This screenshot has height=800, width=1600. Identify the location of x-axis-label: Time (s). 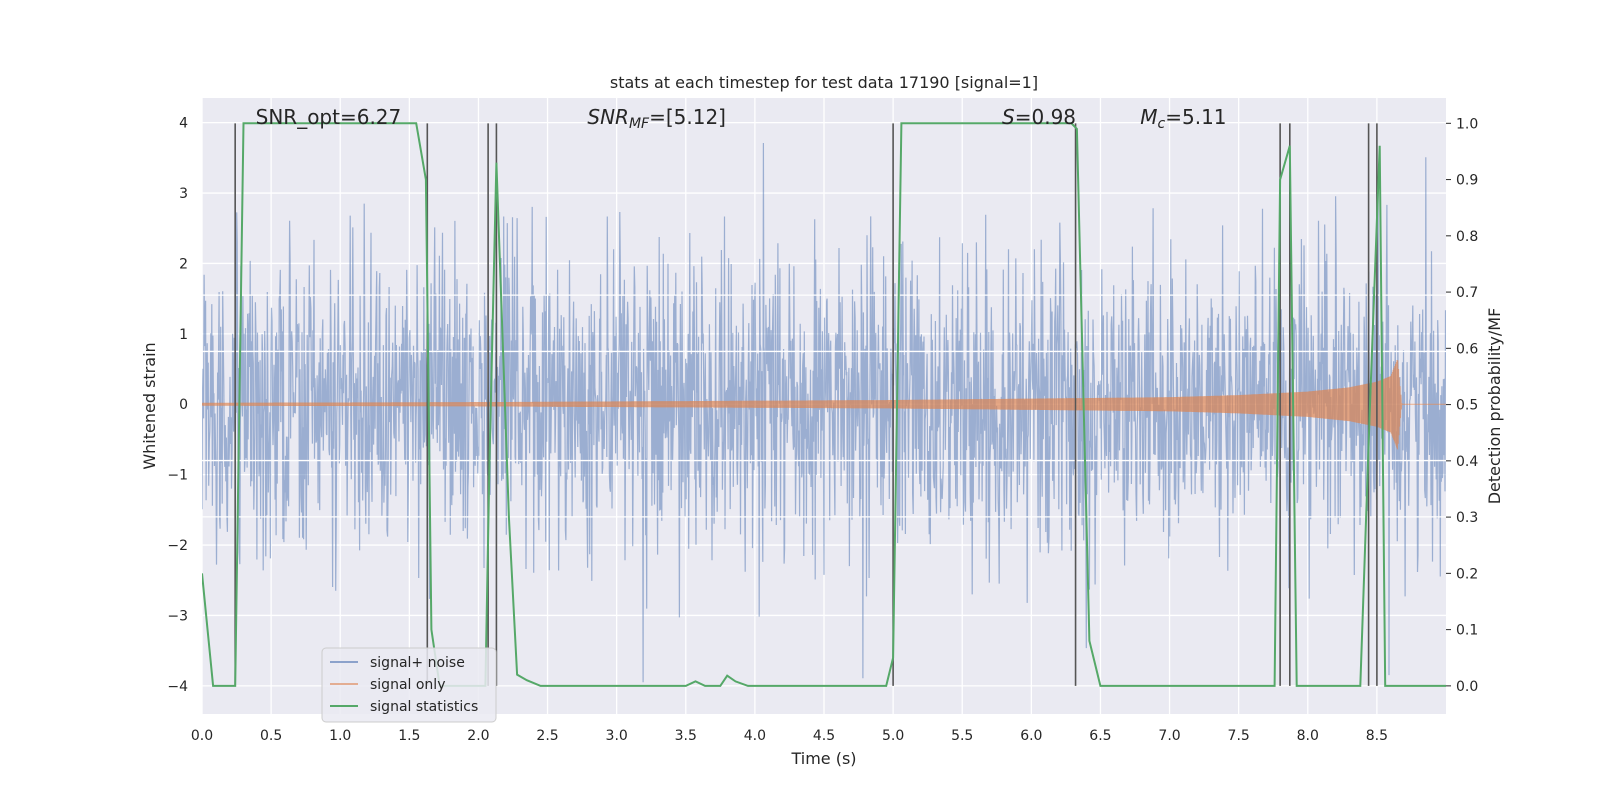
(823, 758).